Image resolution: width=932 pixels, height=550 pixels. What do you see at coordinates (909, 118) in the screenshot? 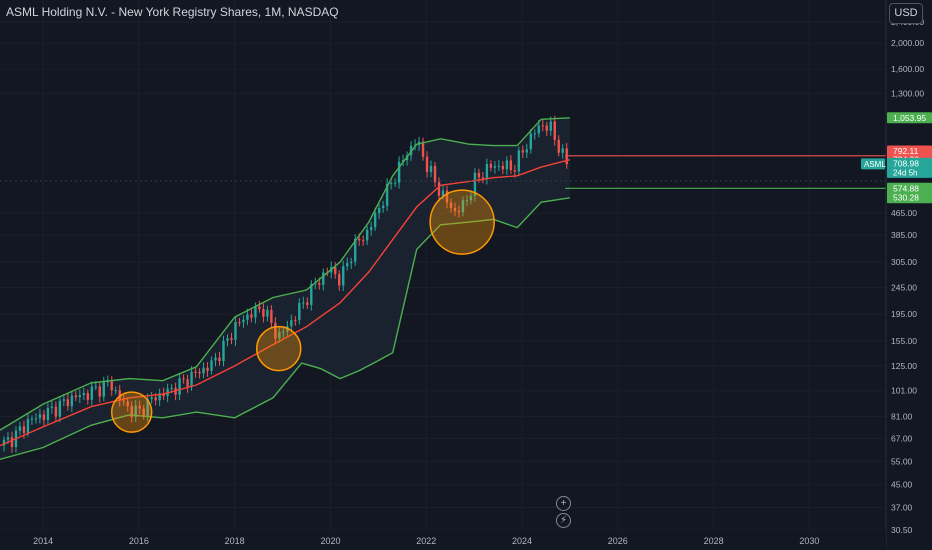
I see `price-label-text: 1,053.95` at bounding box center [909, 118].